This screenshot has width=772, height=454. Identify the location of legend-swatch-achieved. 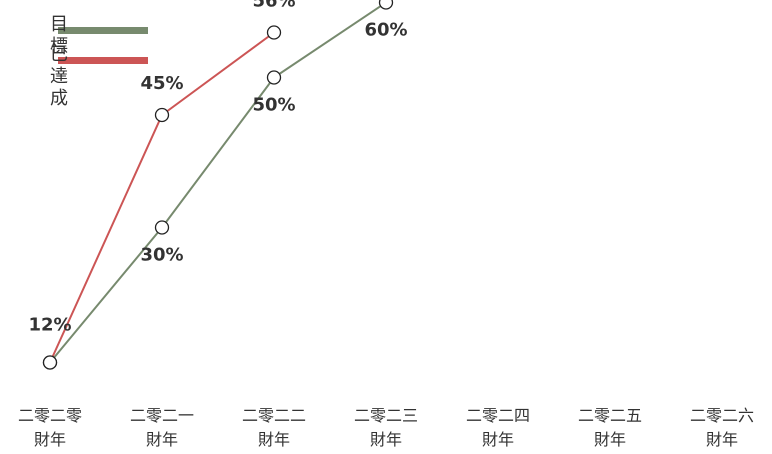
(103, 60).